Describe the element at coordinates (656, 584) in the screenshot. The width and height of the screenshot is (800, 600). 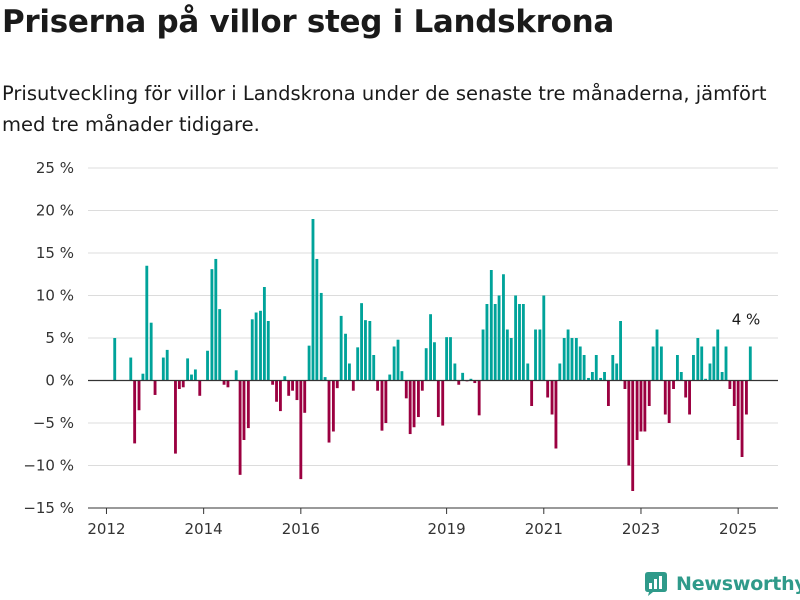
I see `newsworthy-logo-icon` at that location.